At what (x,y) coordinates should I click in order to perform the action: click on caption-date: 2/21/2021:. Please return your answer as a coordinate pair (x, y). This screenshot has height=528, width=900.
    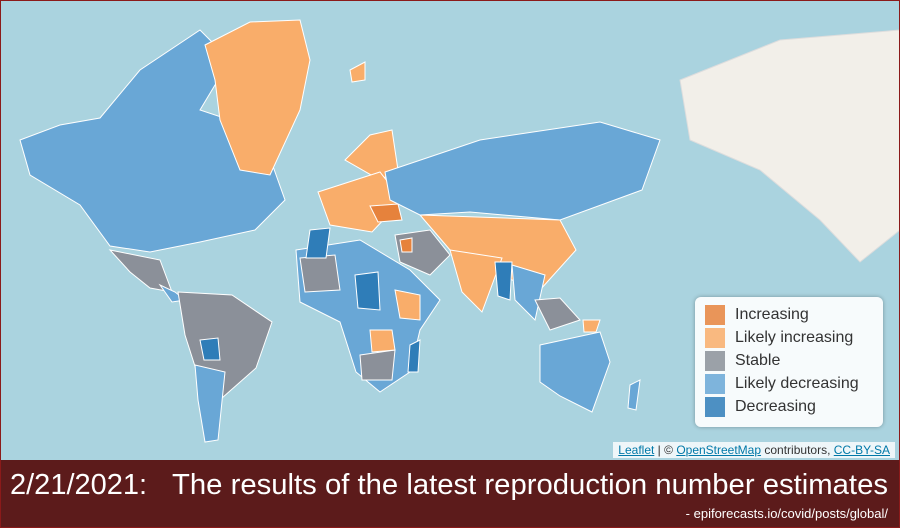
    Looking at the image, I should click on (78, 485).